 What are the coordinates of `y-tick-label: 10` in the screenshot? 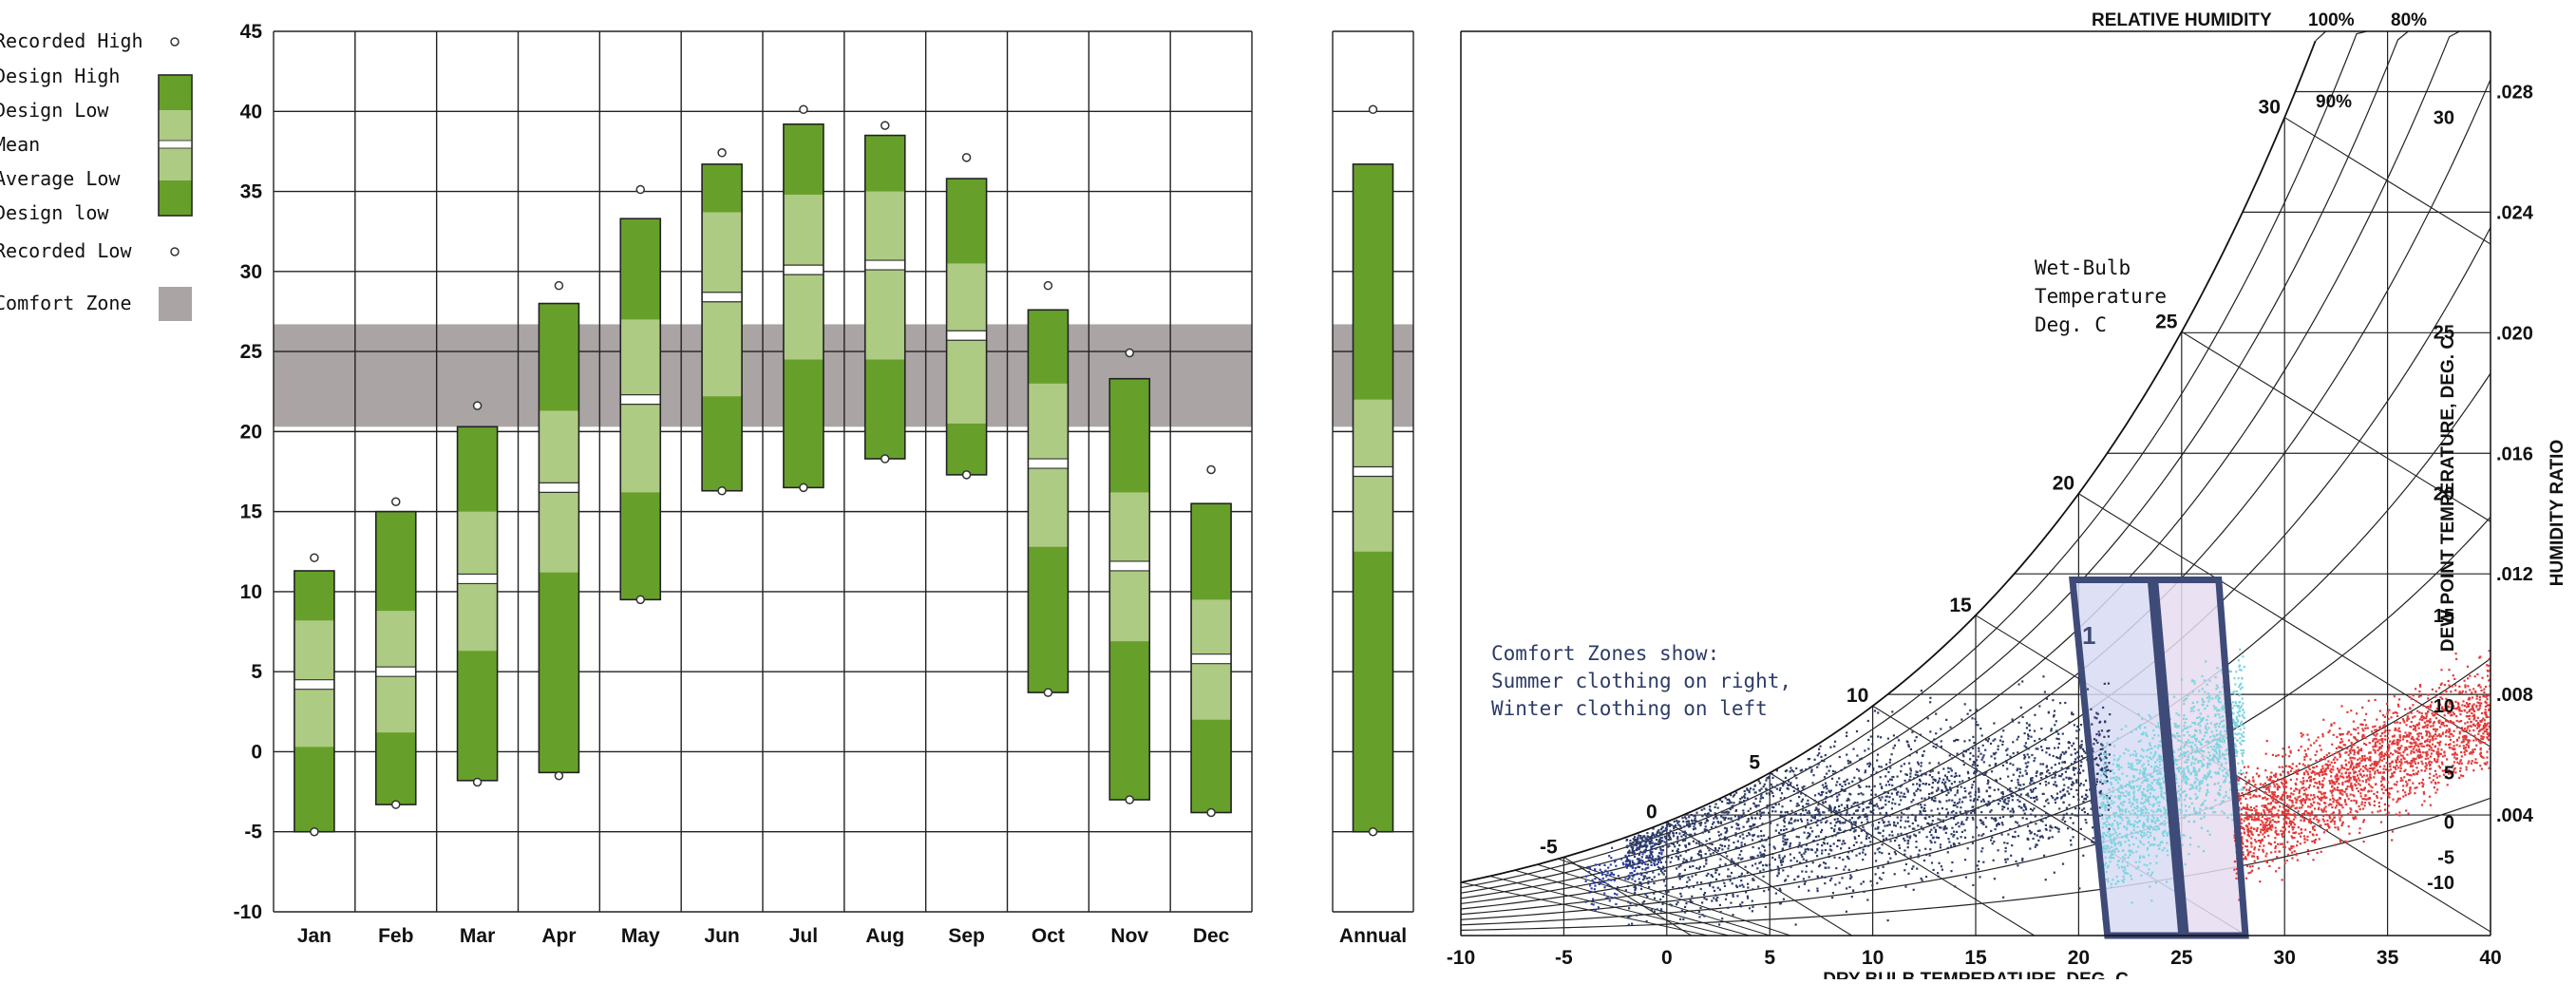 It's located at (251, 592).